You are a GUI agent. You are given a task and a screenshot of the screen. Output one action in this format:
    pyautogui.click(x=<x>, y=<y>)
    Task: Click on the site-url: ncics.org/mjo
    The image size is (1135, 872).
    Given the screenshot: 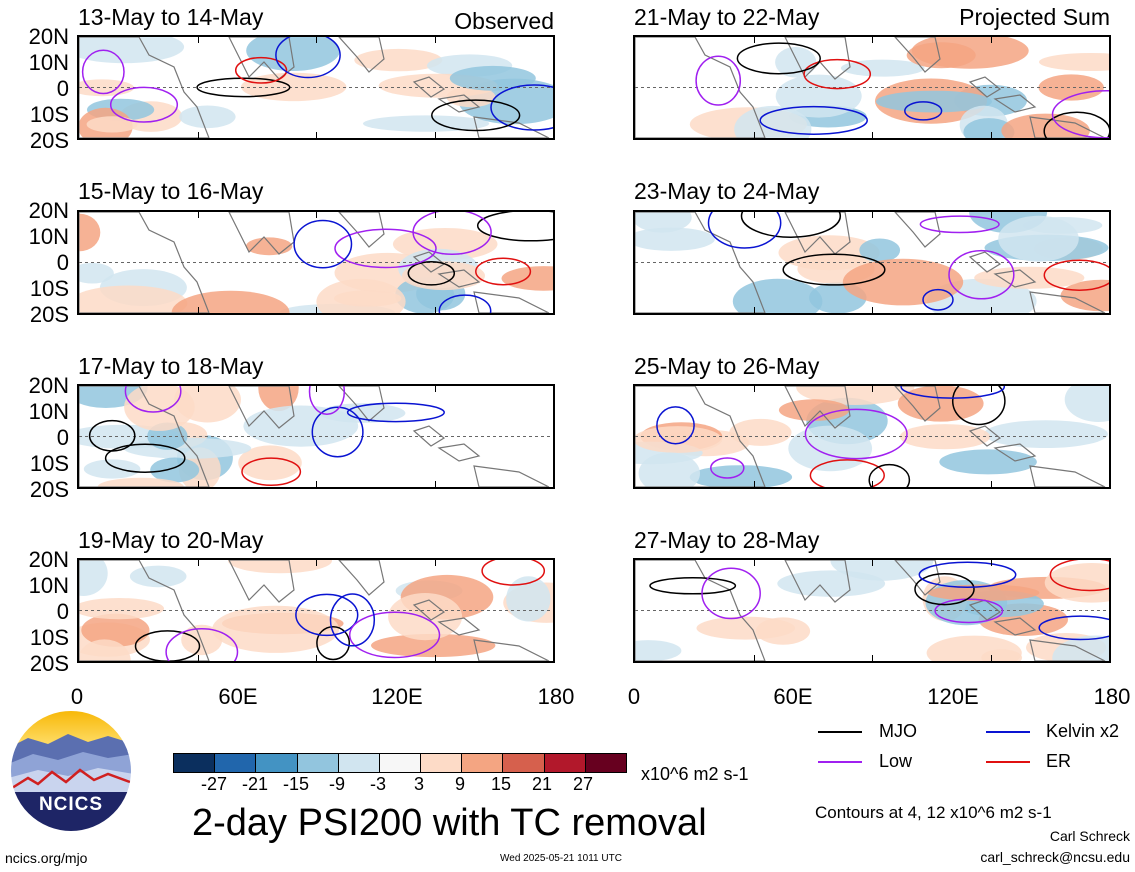 What is the action you would take?
    pyautogui.click(x=46, y=858)
    